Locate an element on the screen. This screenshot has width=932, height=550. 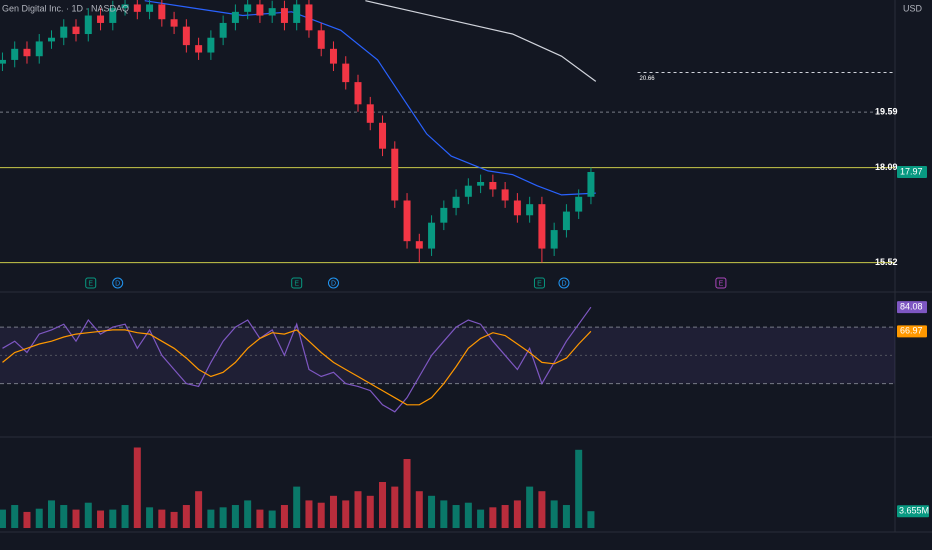
last-price-label-bg is located at coordinates (912, 172).